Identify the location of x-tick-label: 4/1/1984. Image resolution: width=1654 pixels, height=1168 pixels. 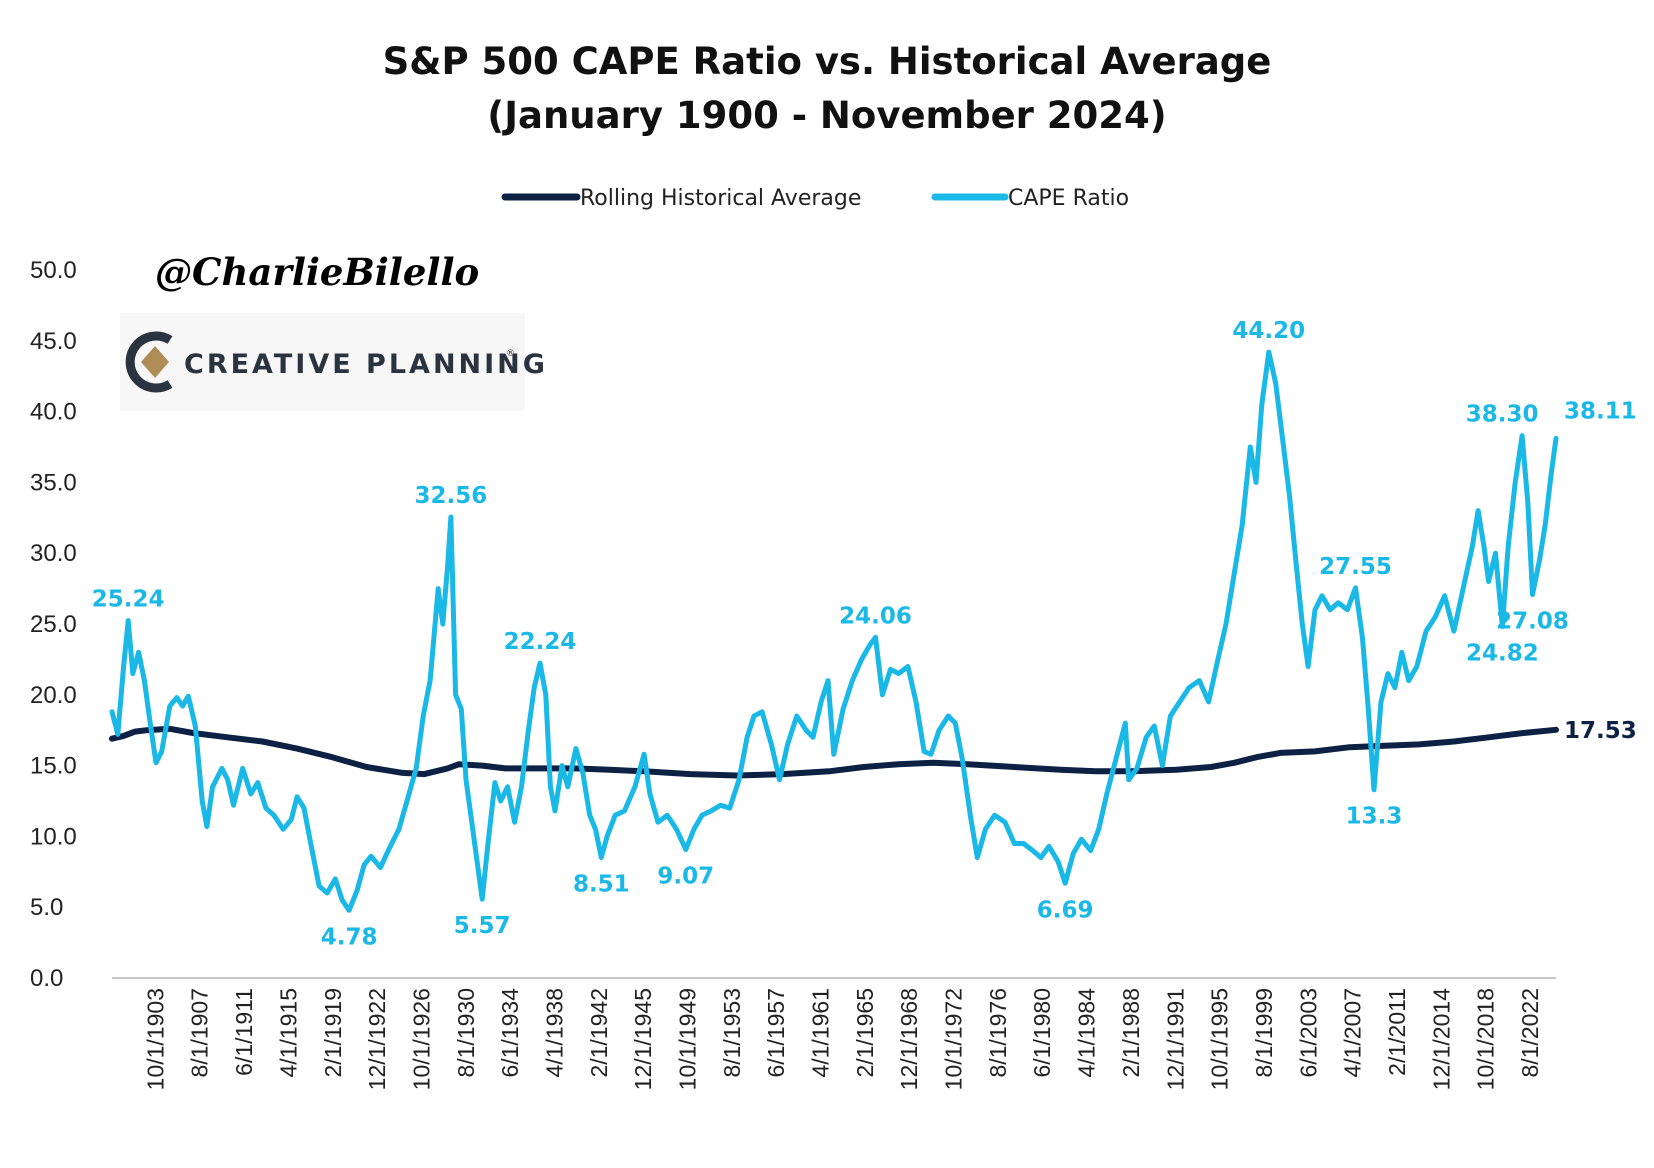
(1087, 1033).